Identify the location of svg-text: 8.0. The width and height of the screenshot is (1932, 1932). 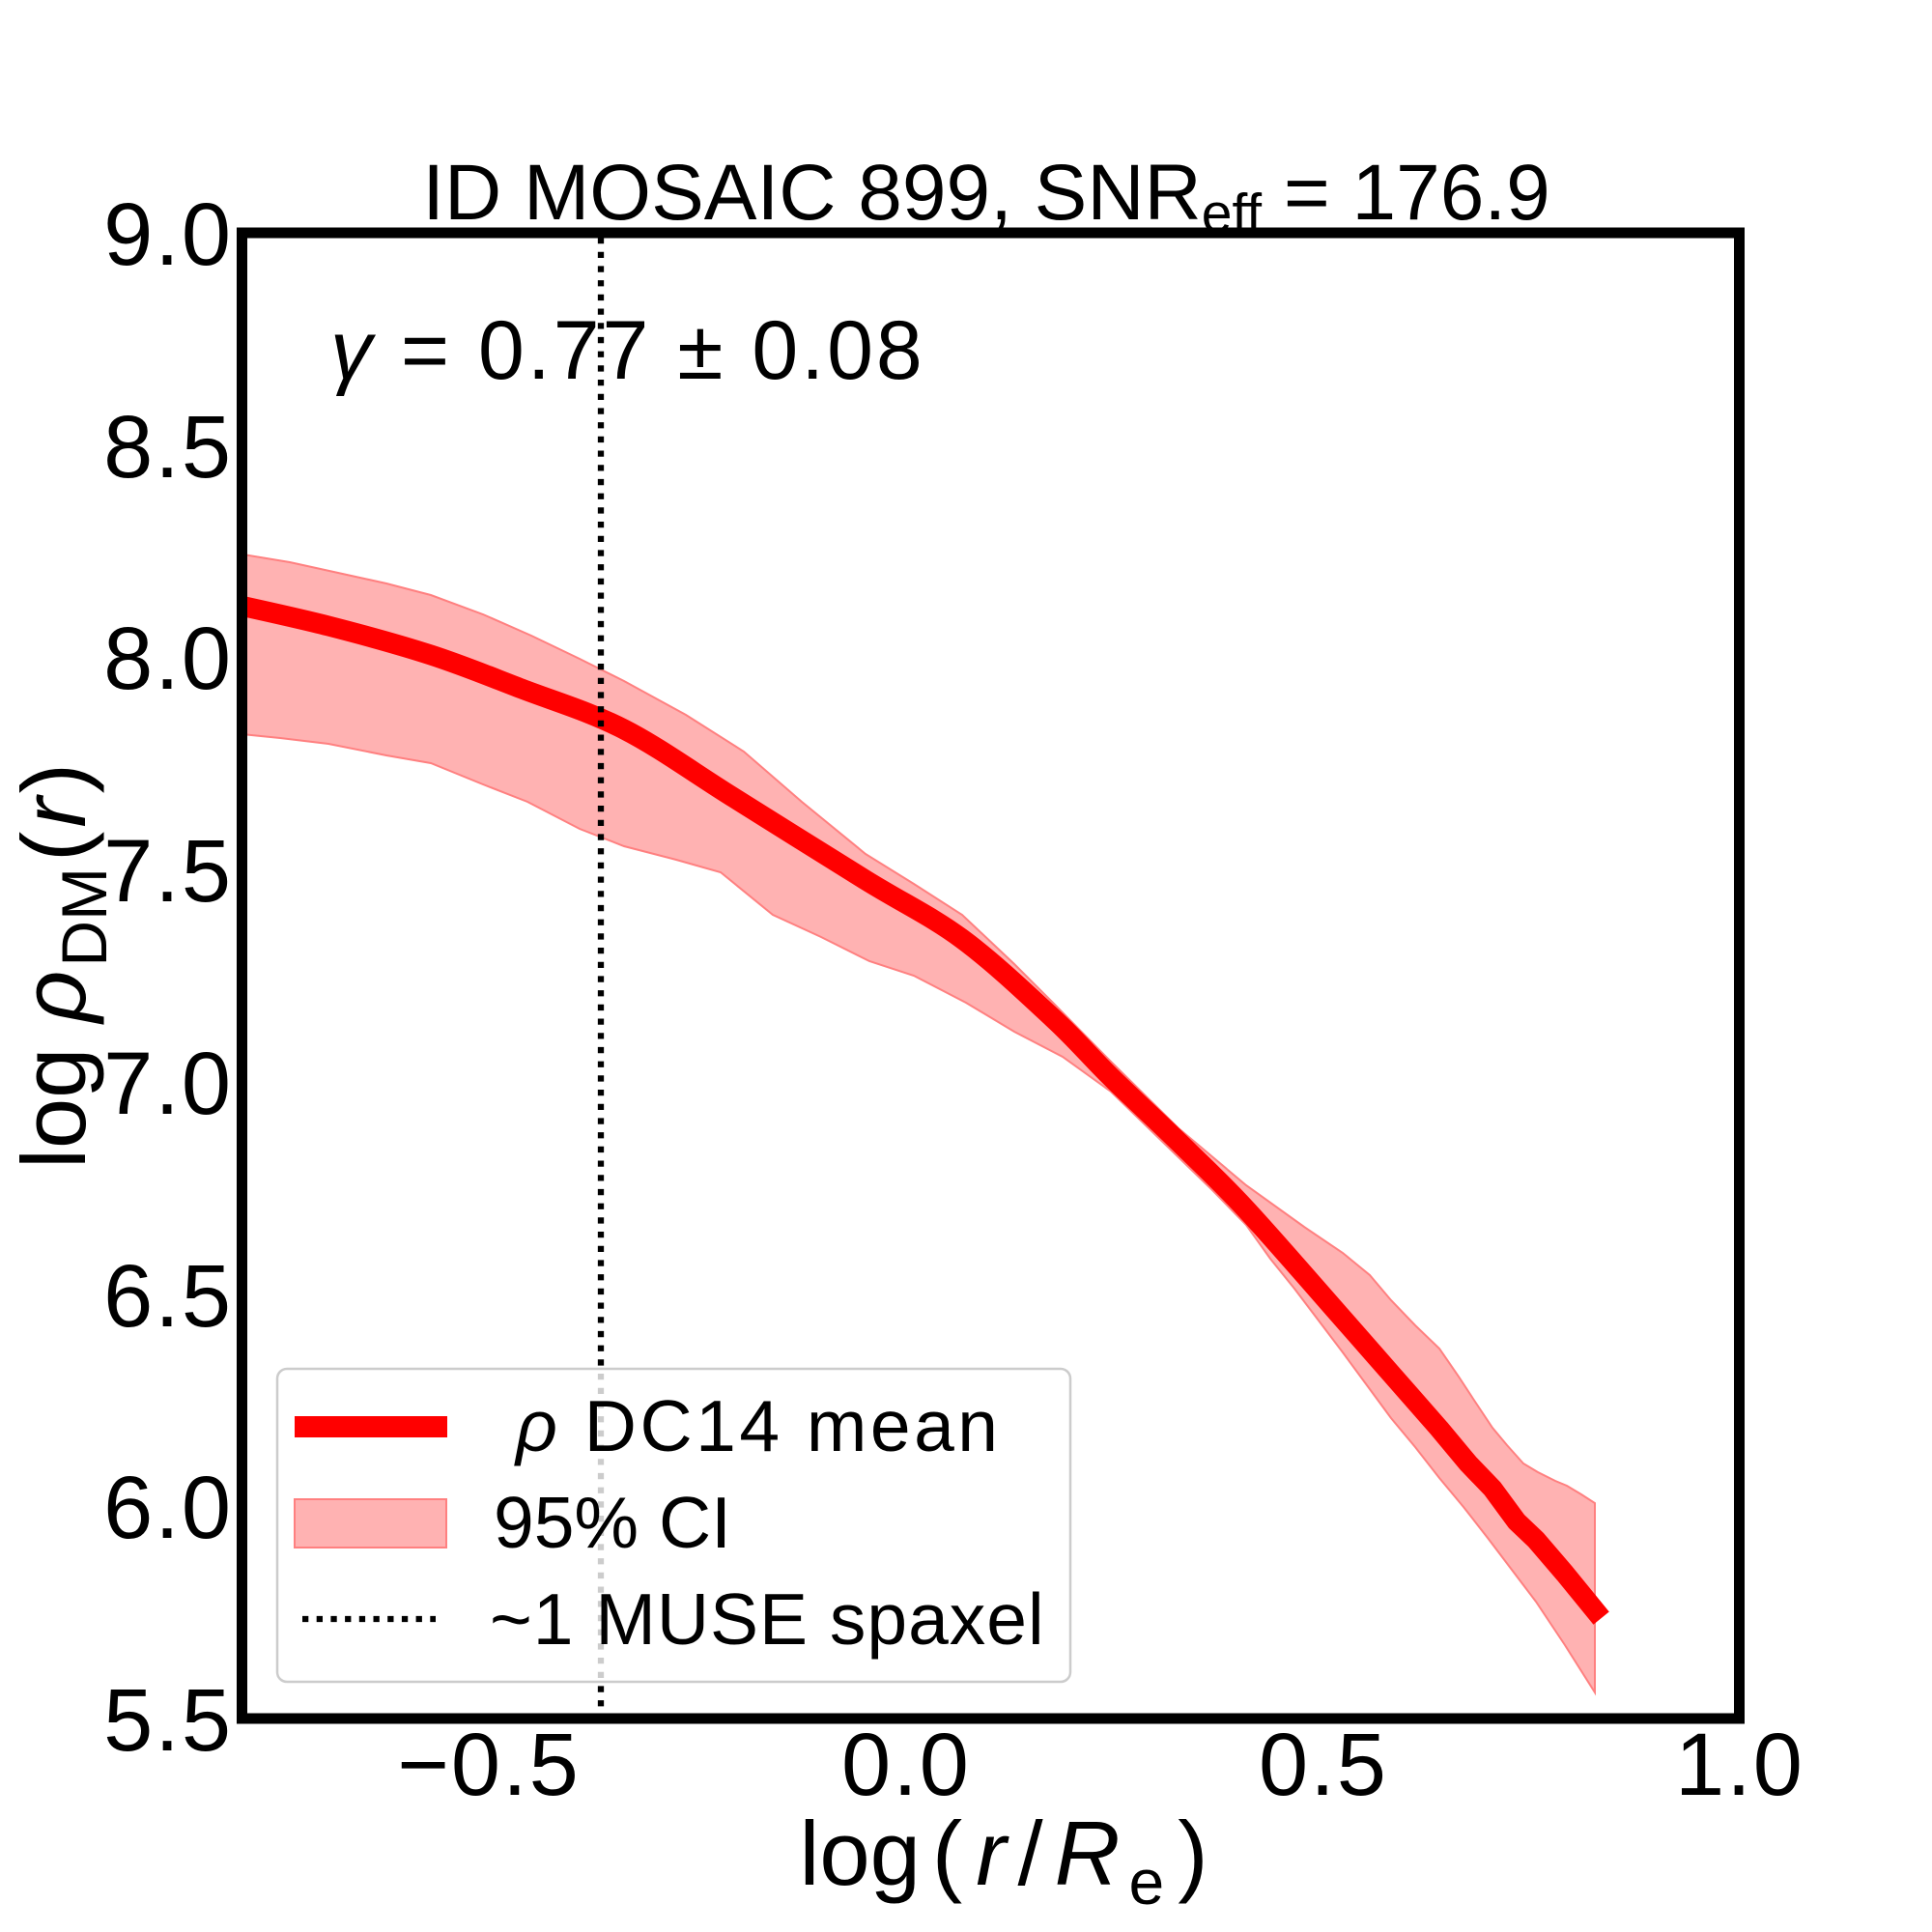
(168, 659).